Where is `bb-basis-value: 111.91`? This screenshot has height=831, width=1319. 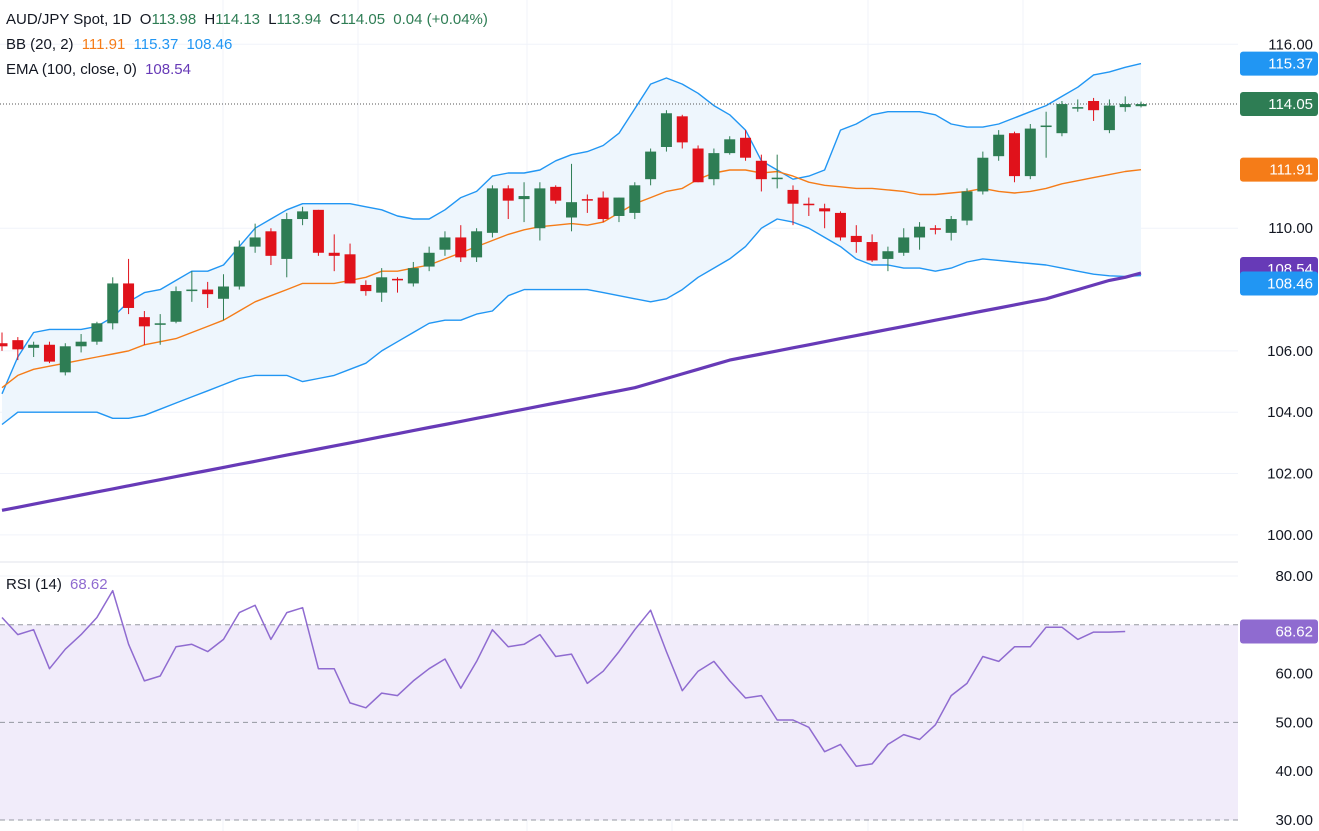
bb-basis-value: 111.91 is located at coordinates (103, 44).